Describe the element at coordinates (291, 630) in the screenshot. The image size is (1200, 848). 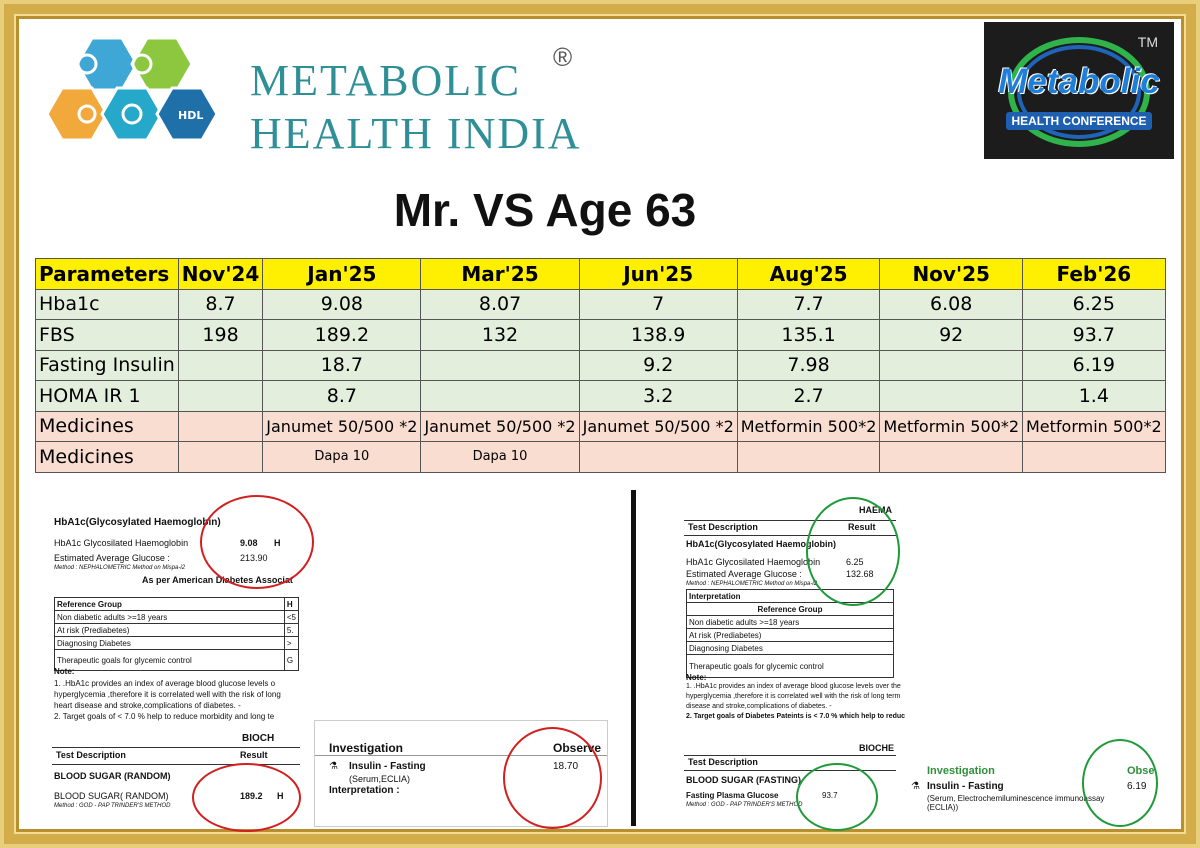
I see `ref-val: 5.` at that location.